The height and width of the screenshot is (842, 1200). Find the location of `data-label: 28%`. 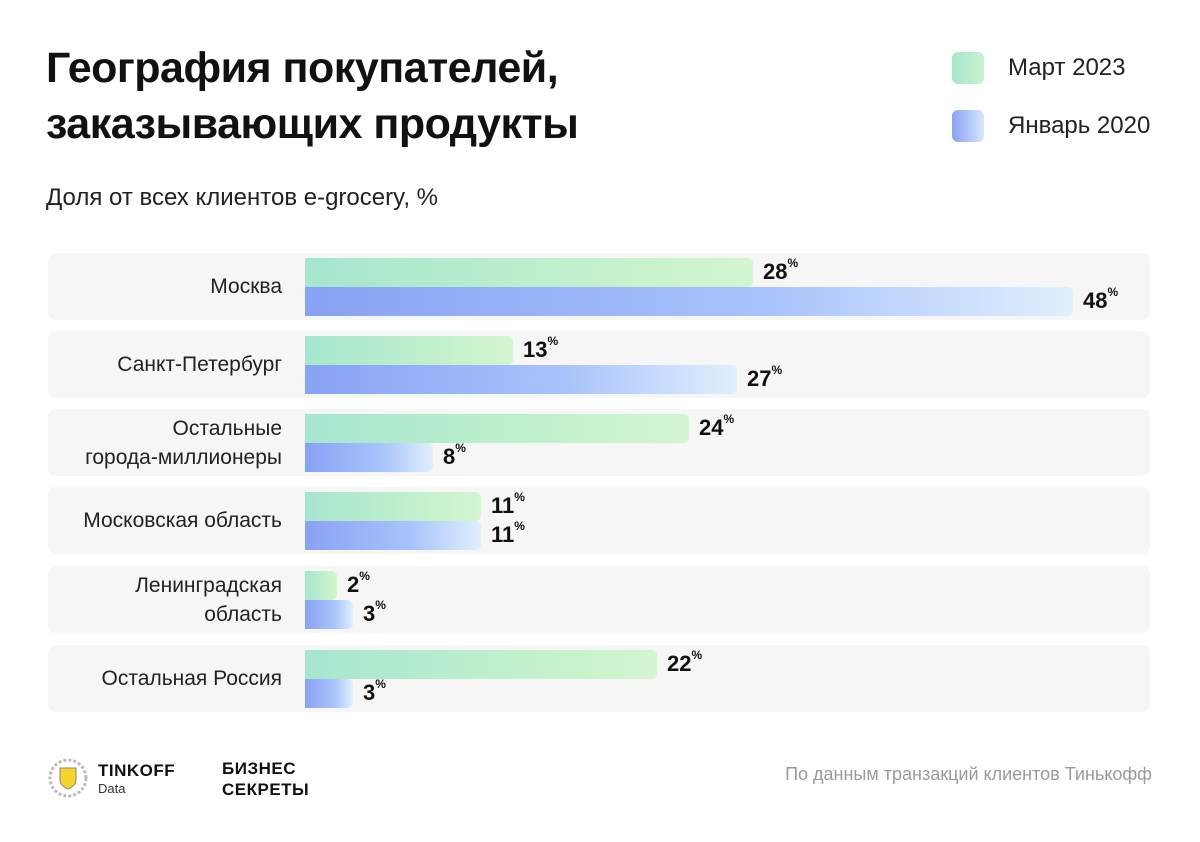

data-label: 28% is located at coordinates (781, 270).